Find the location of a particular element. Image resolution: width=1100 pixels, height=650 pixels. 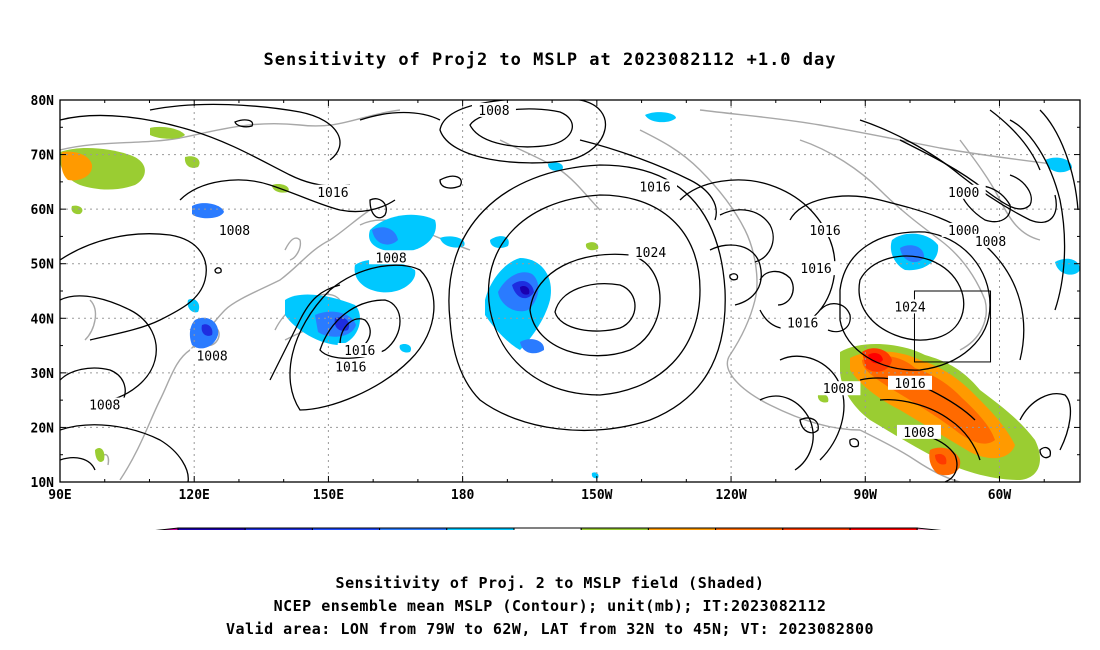

lon-tick-label: 180 is located at coordinates (463, 495).